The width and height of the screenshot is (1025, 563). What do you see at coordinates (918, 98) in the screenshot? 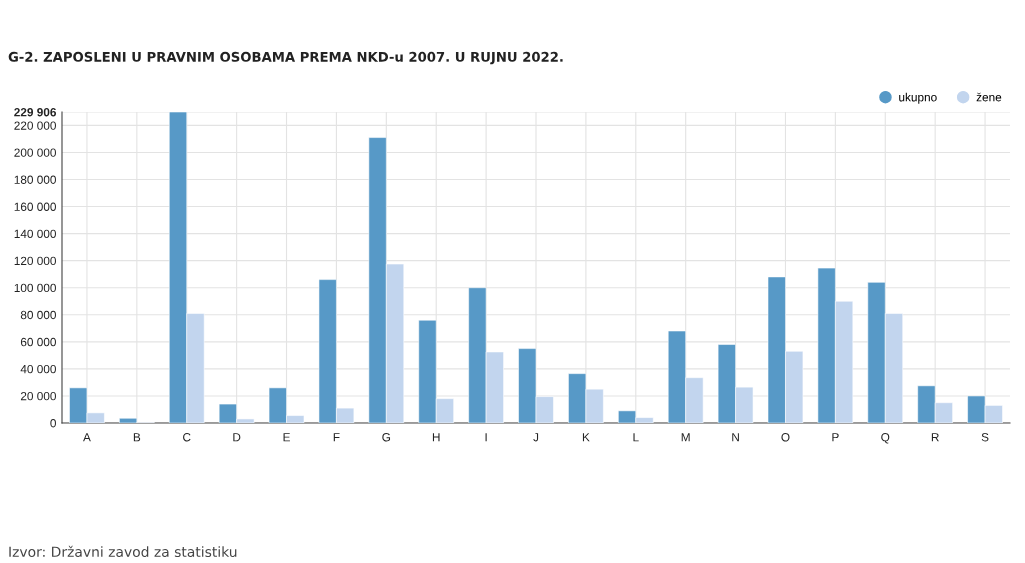
I see `legend-label: ukupno` at bounding box center [918, 98].